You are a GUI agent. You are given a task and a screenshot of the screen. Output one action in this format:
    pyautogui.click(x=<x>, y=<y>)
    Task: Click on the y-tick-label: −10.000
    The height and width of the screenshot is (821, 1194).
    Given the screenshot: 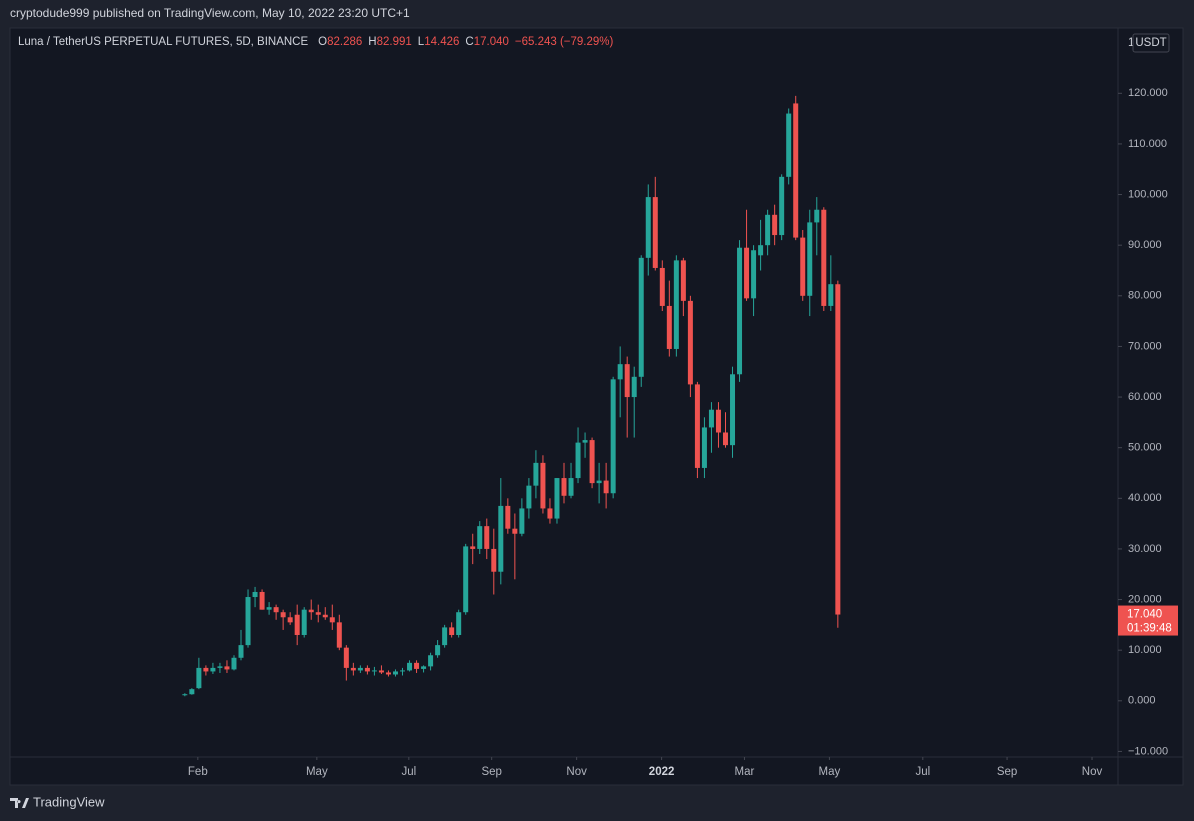 What is the action you would take?
    pyautogui.click(x=1148, y=751)
    